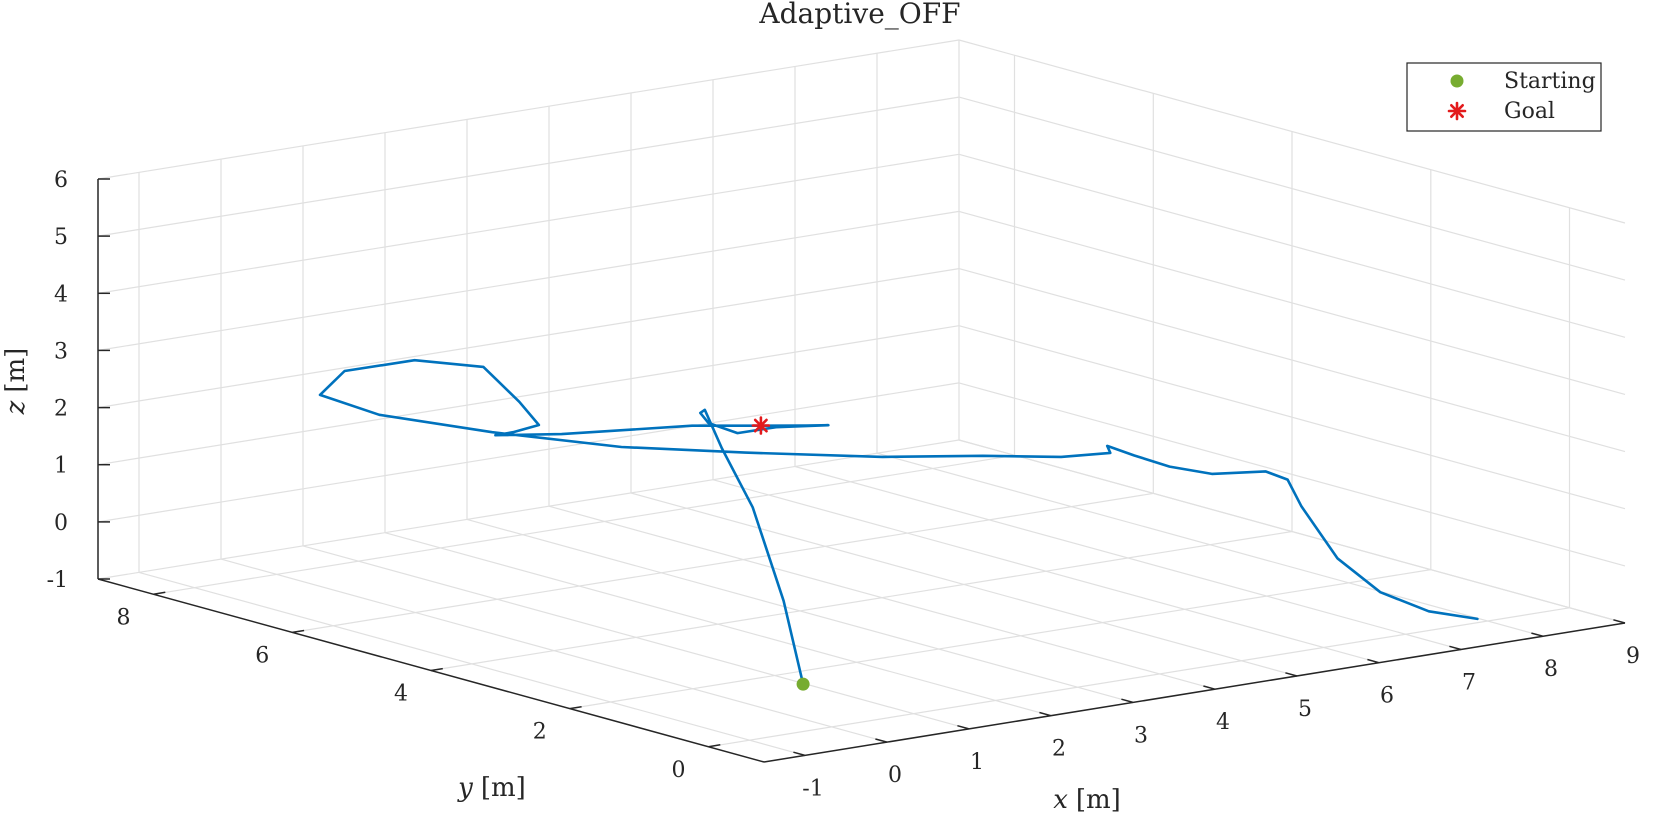  I want to click on goal-marker-stroke, so click(760, 425).